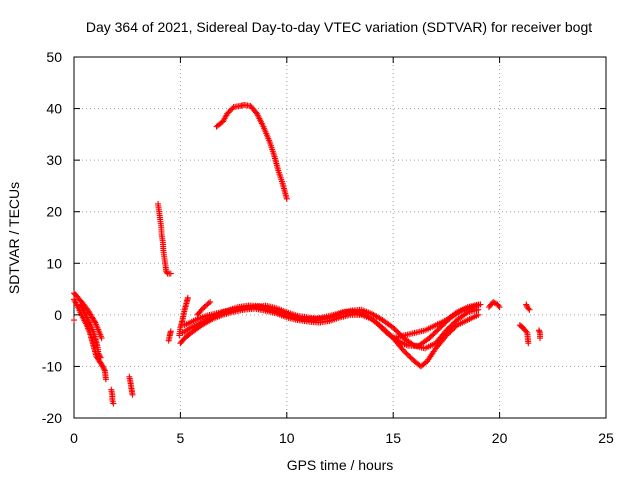 The width and height of the screenshot is (640, 480). Describe the element at coordinates (500, 438) in the screenshot. I see `x-tick-label: 20` at that location.